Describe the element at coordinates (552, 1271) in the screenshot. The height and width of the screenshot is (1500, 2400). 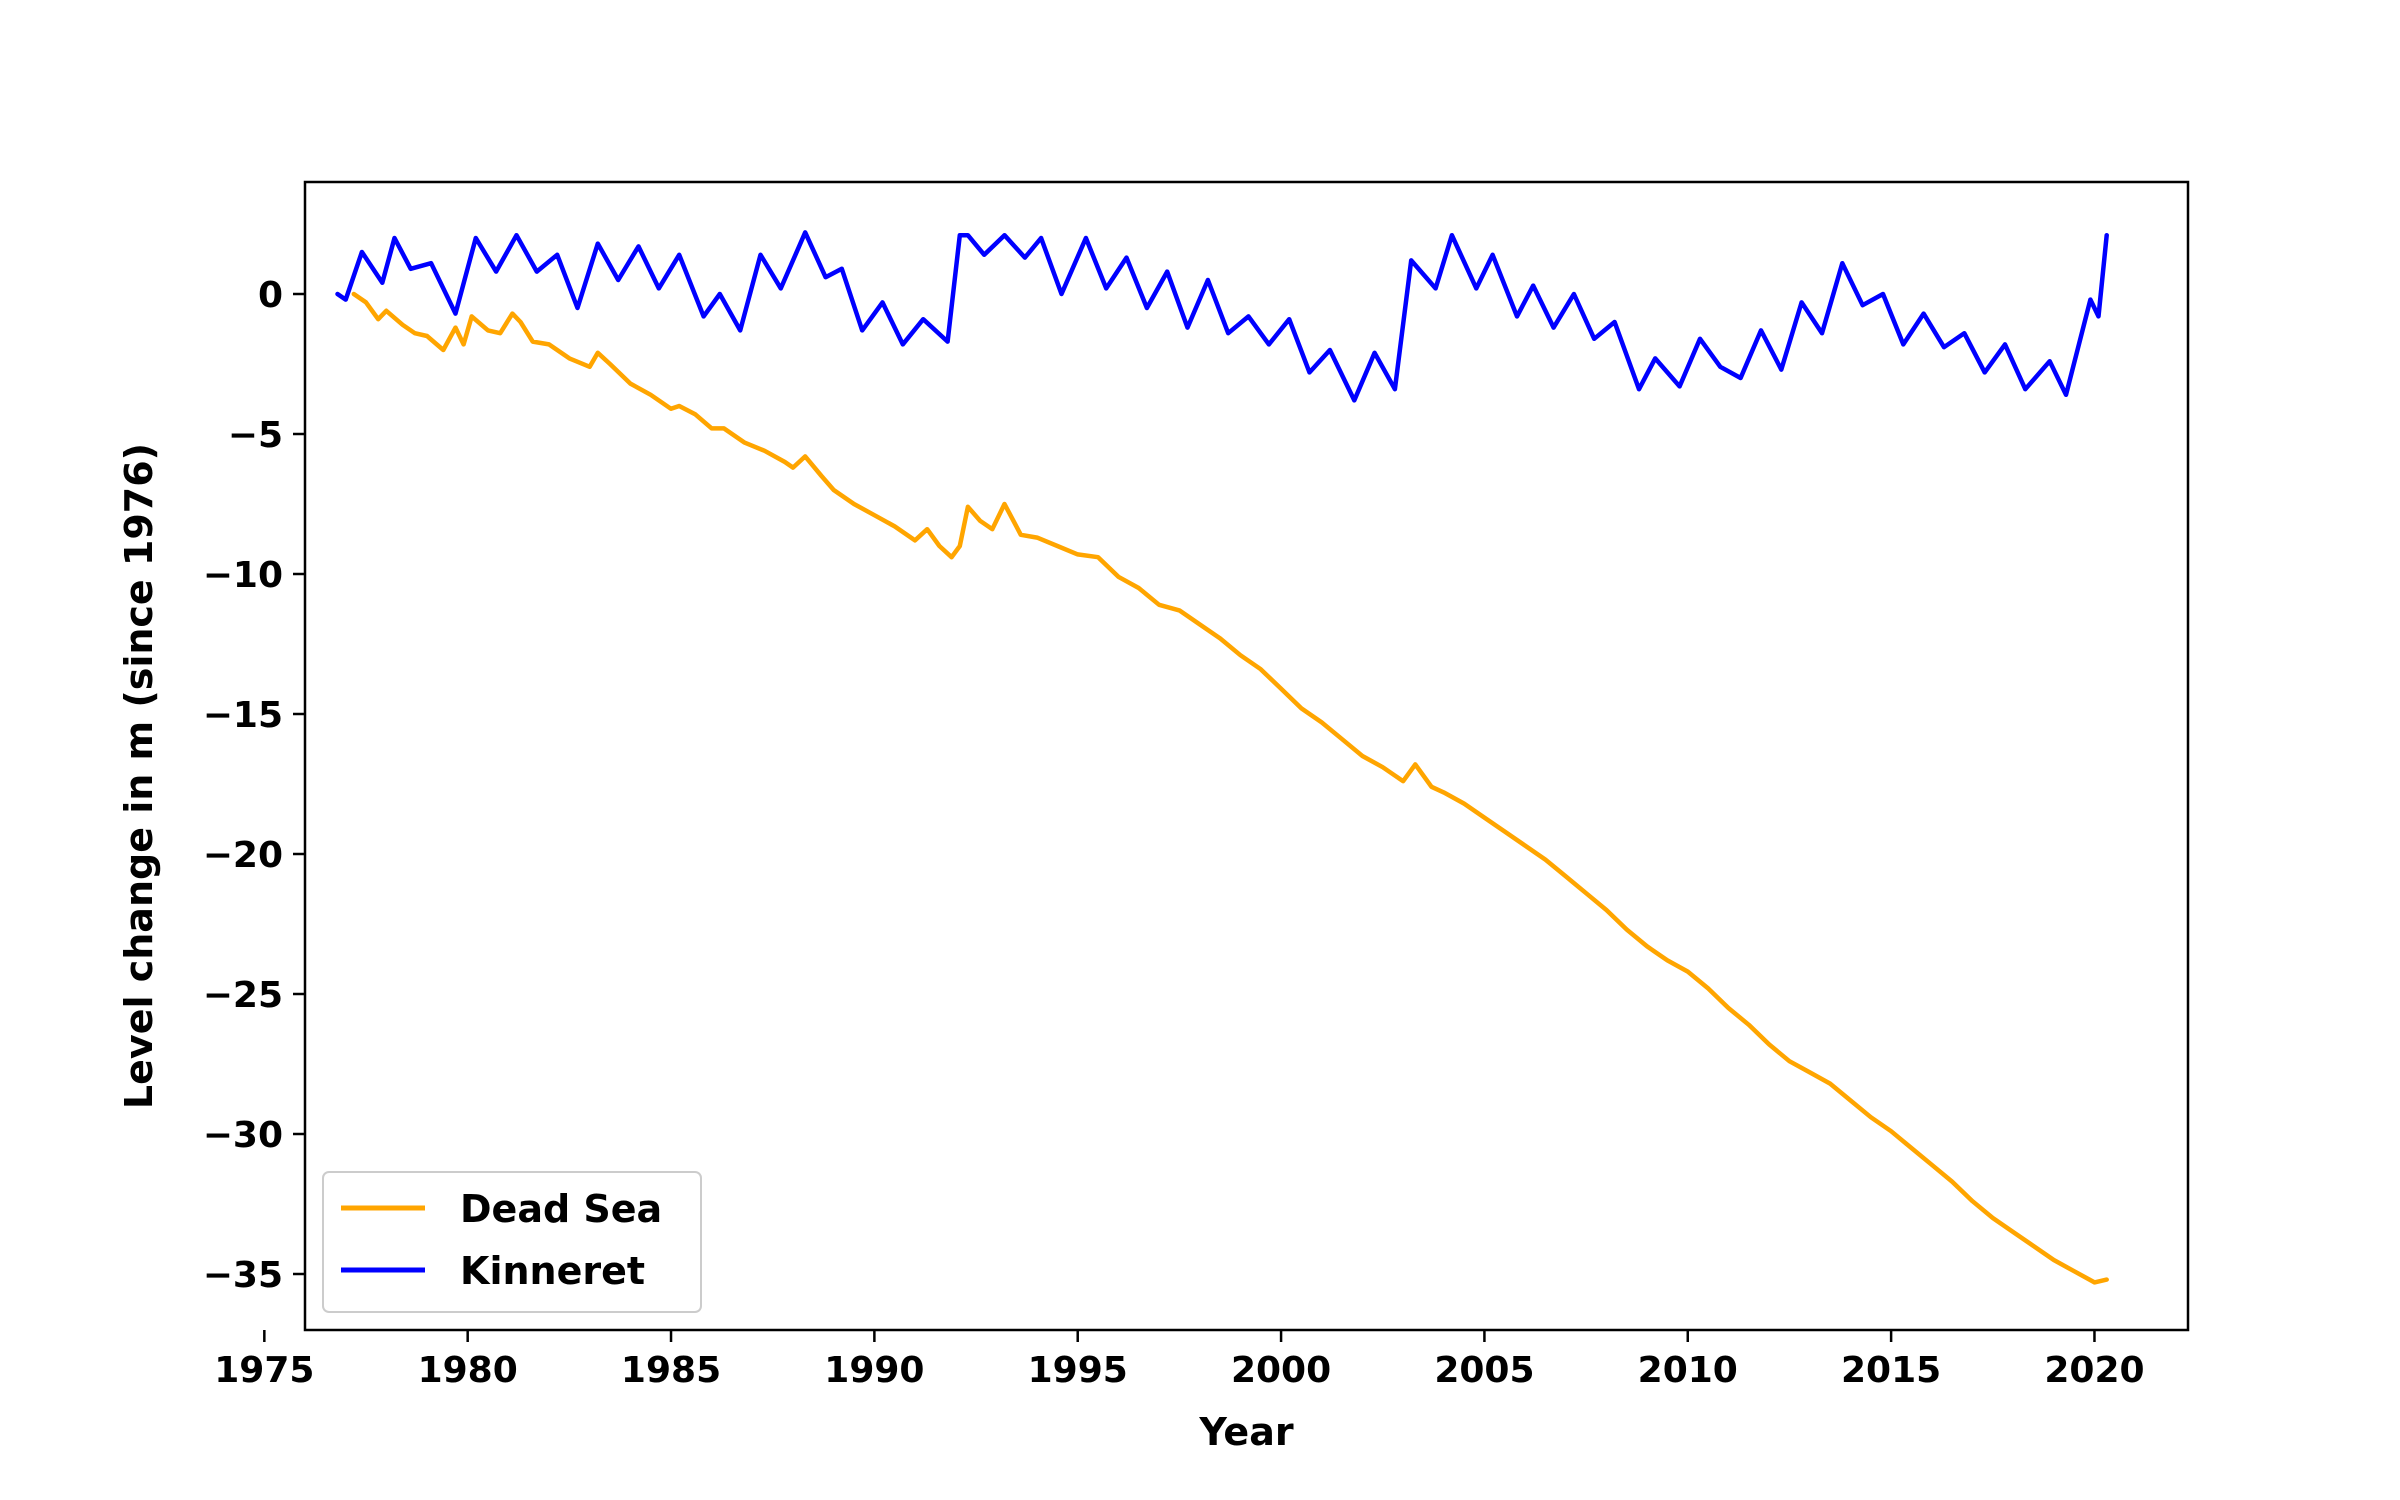
I see `legend-label: Kinneret` at that location.